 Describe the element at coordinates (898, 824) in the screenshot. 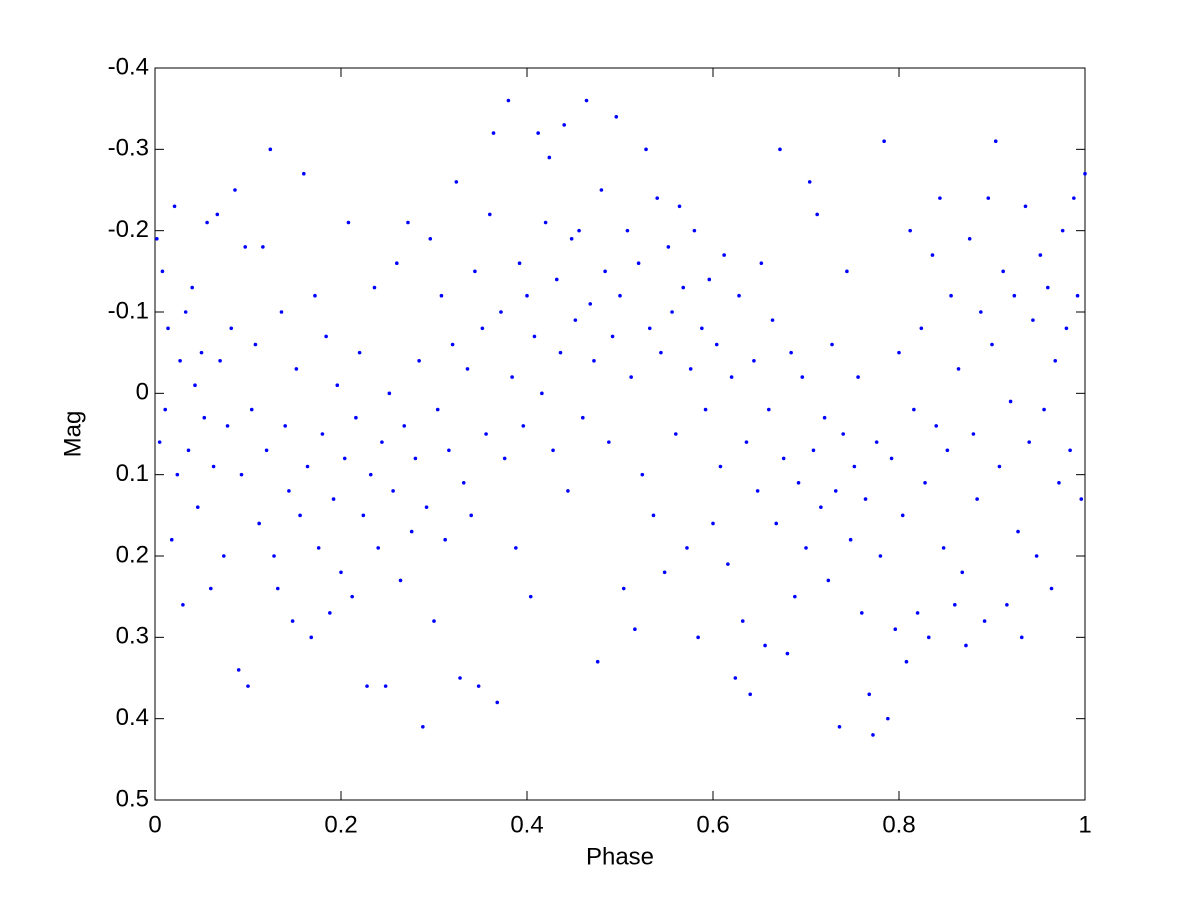

I see `x-tick-label: 0.8` at that location.